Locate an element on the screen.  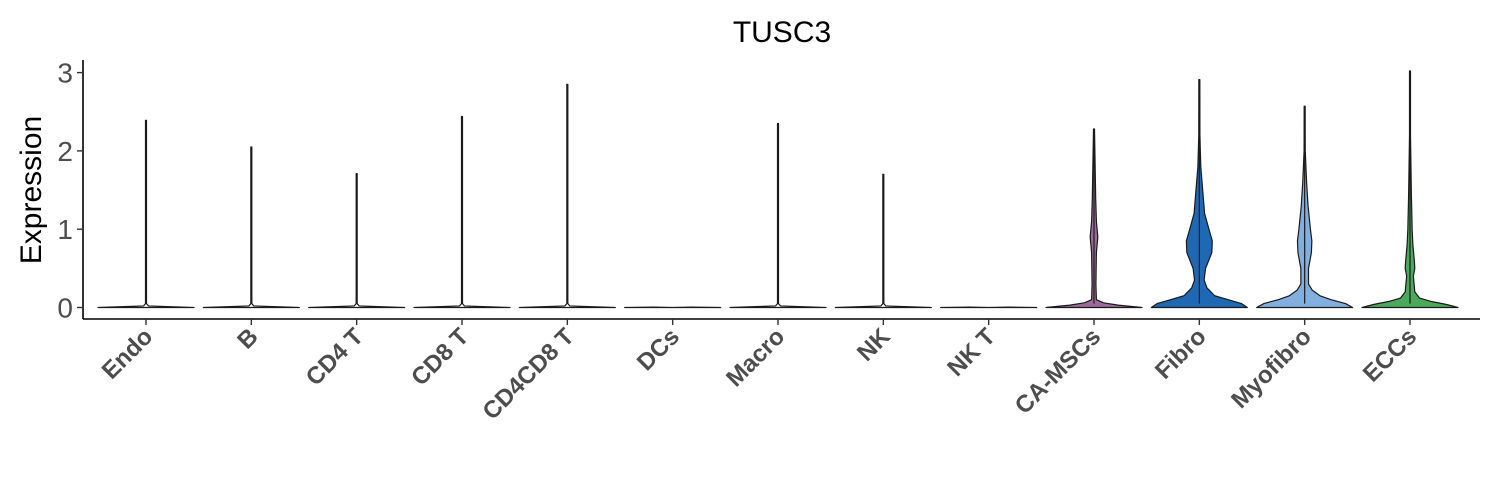
y-tick-label: 2 is located at coordinates (65, 151).